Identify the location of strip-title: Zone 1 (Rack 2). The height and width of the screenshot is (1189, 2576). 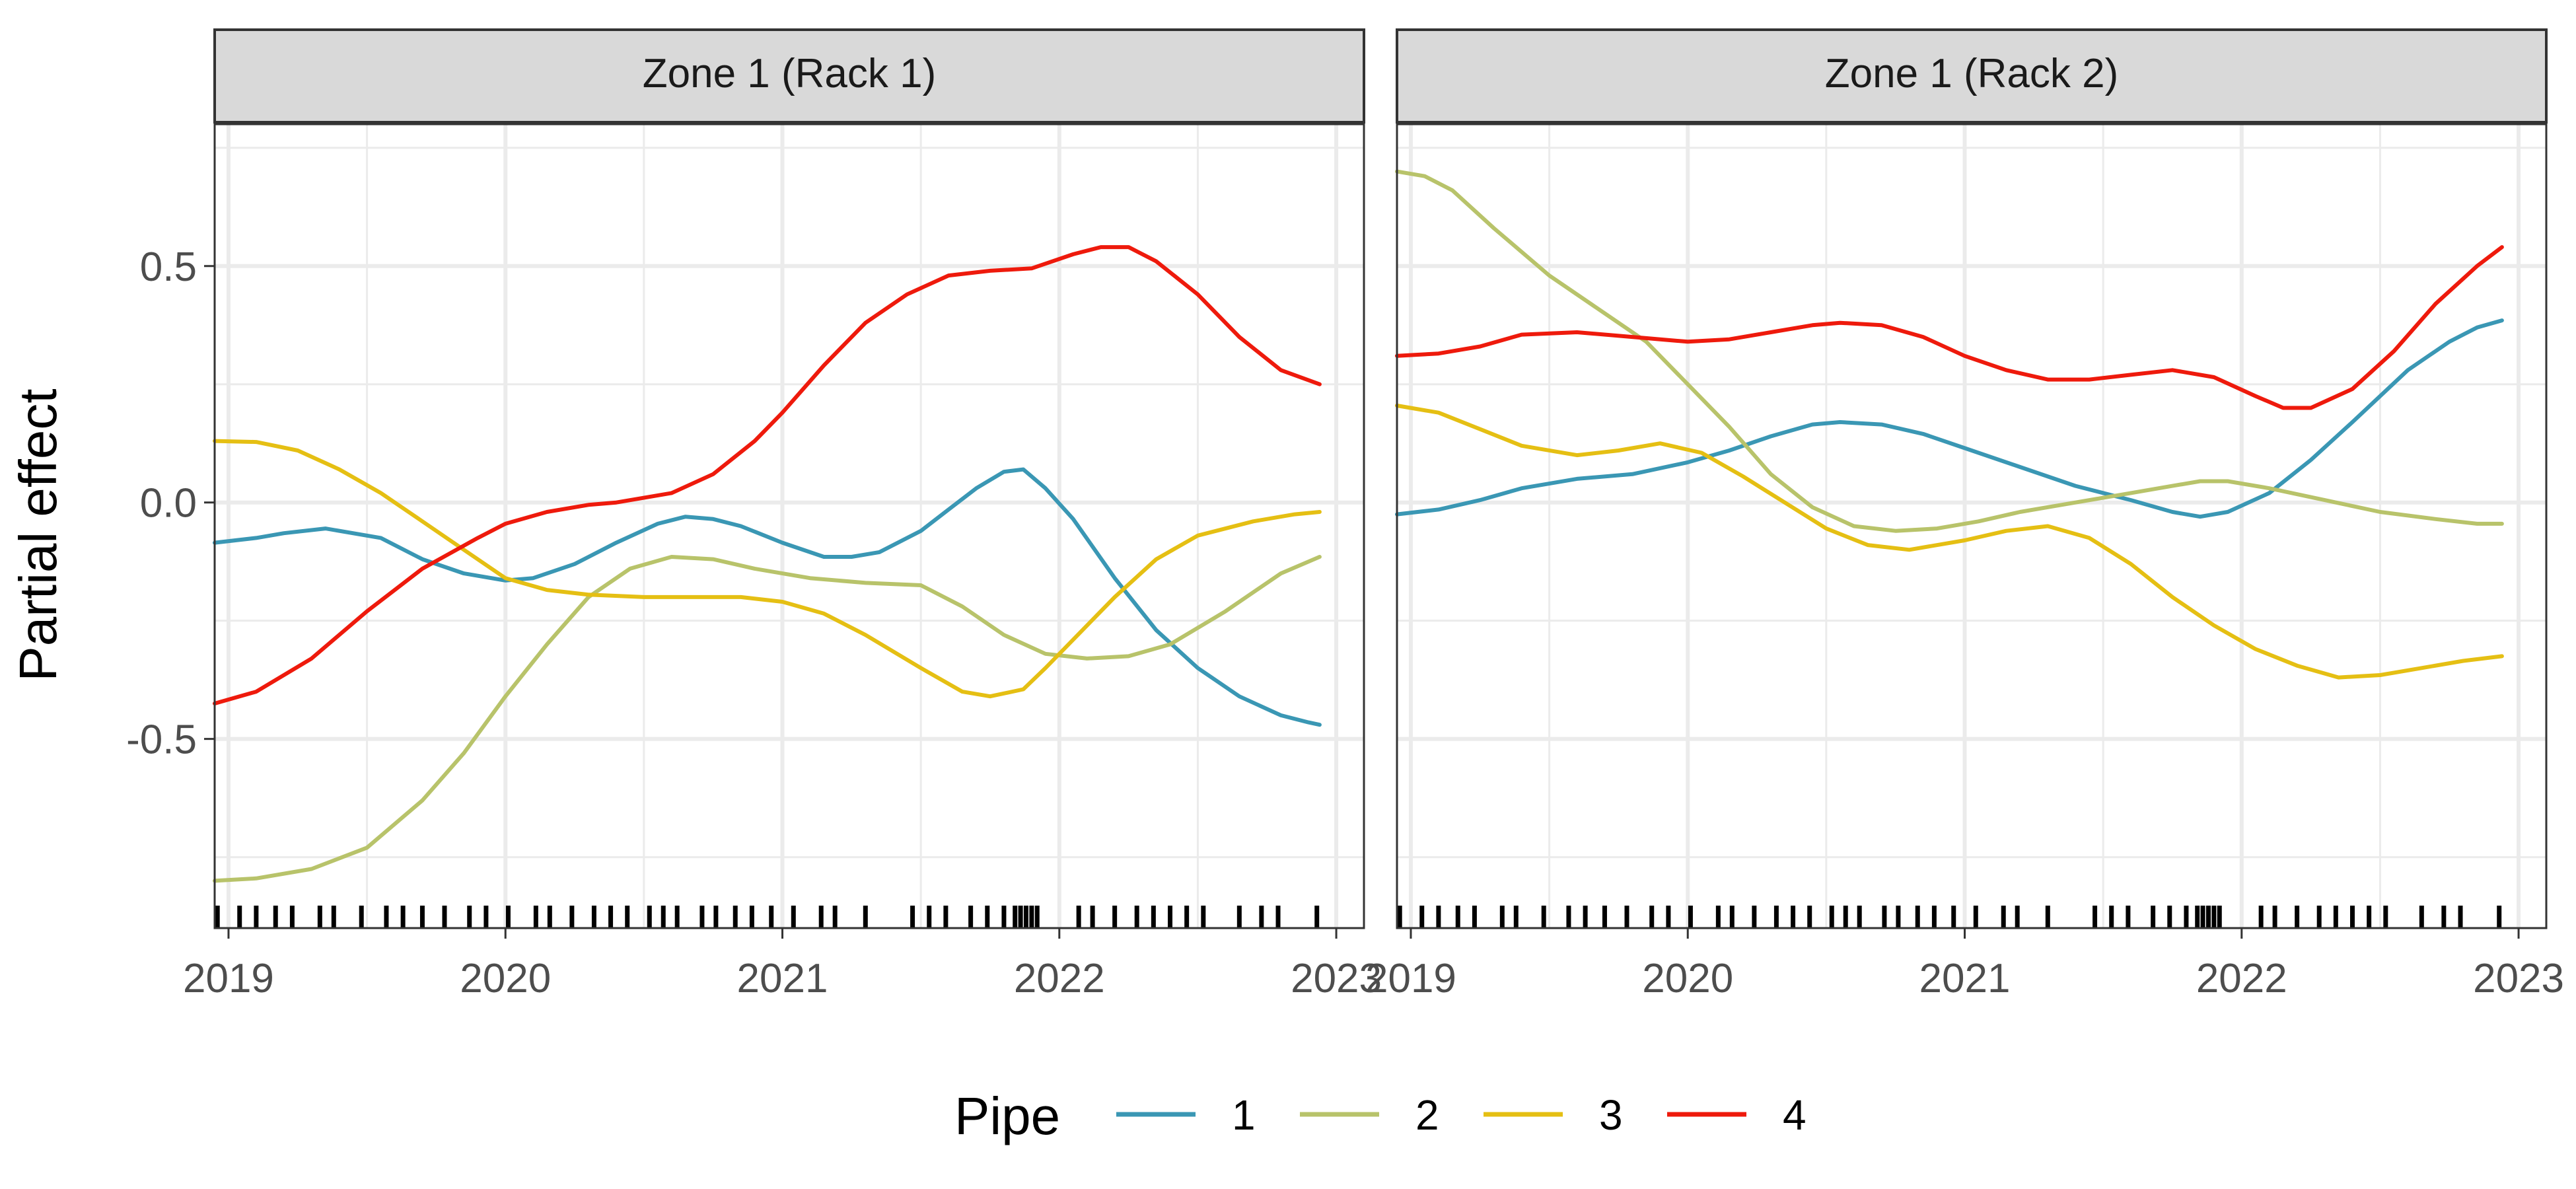
(1972, 73).